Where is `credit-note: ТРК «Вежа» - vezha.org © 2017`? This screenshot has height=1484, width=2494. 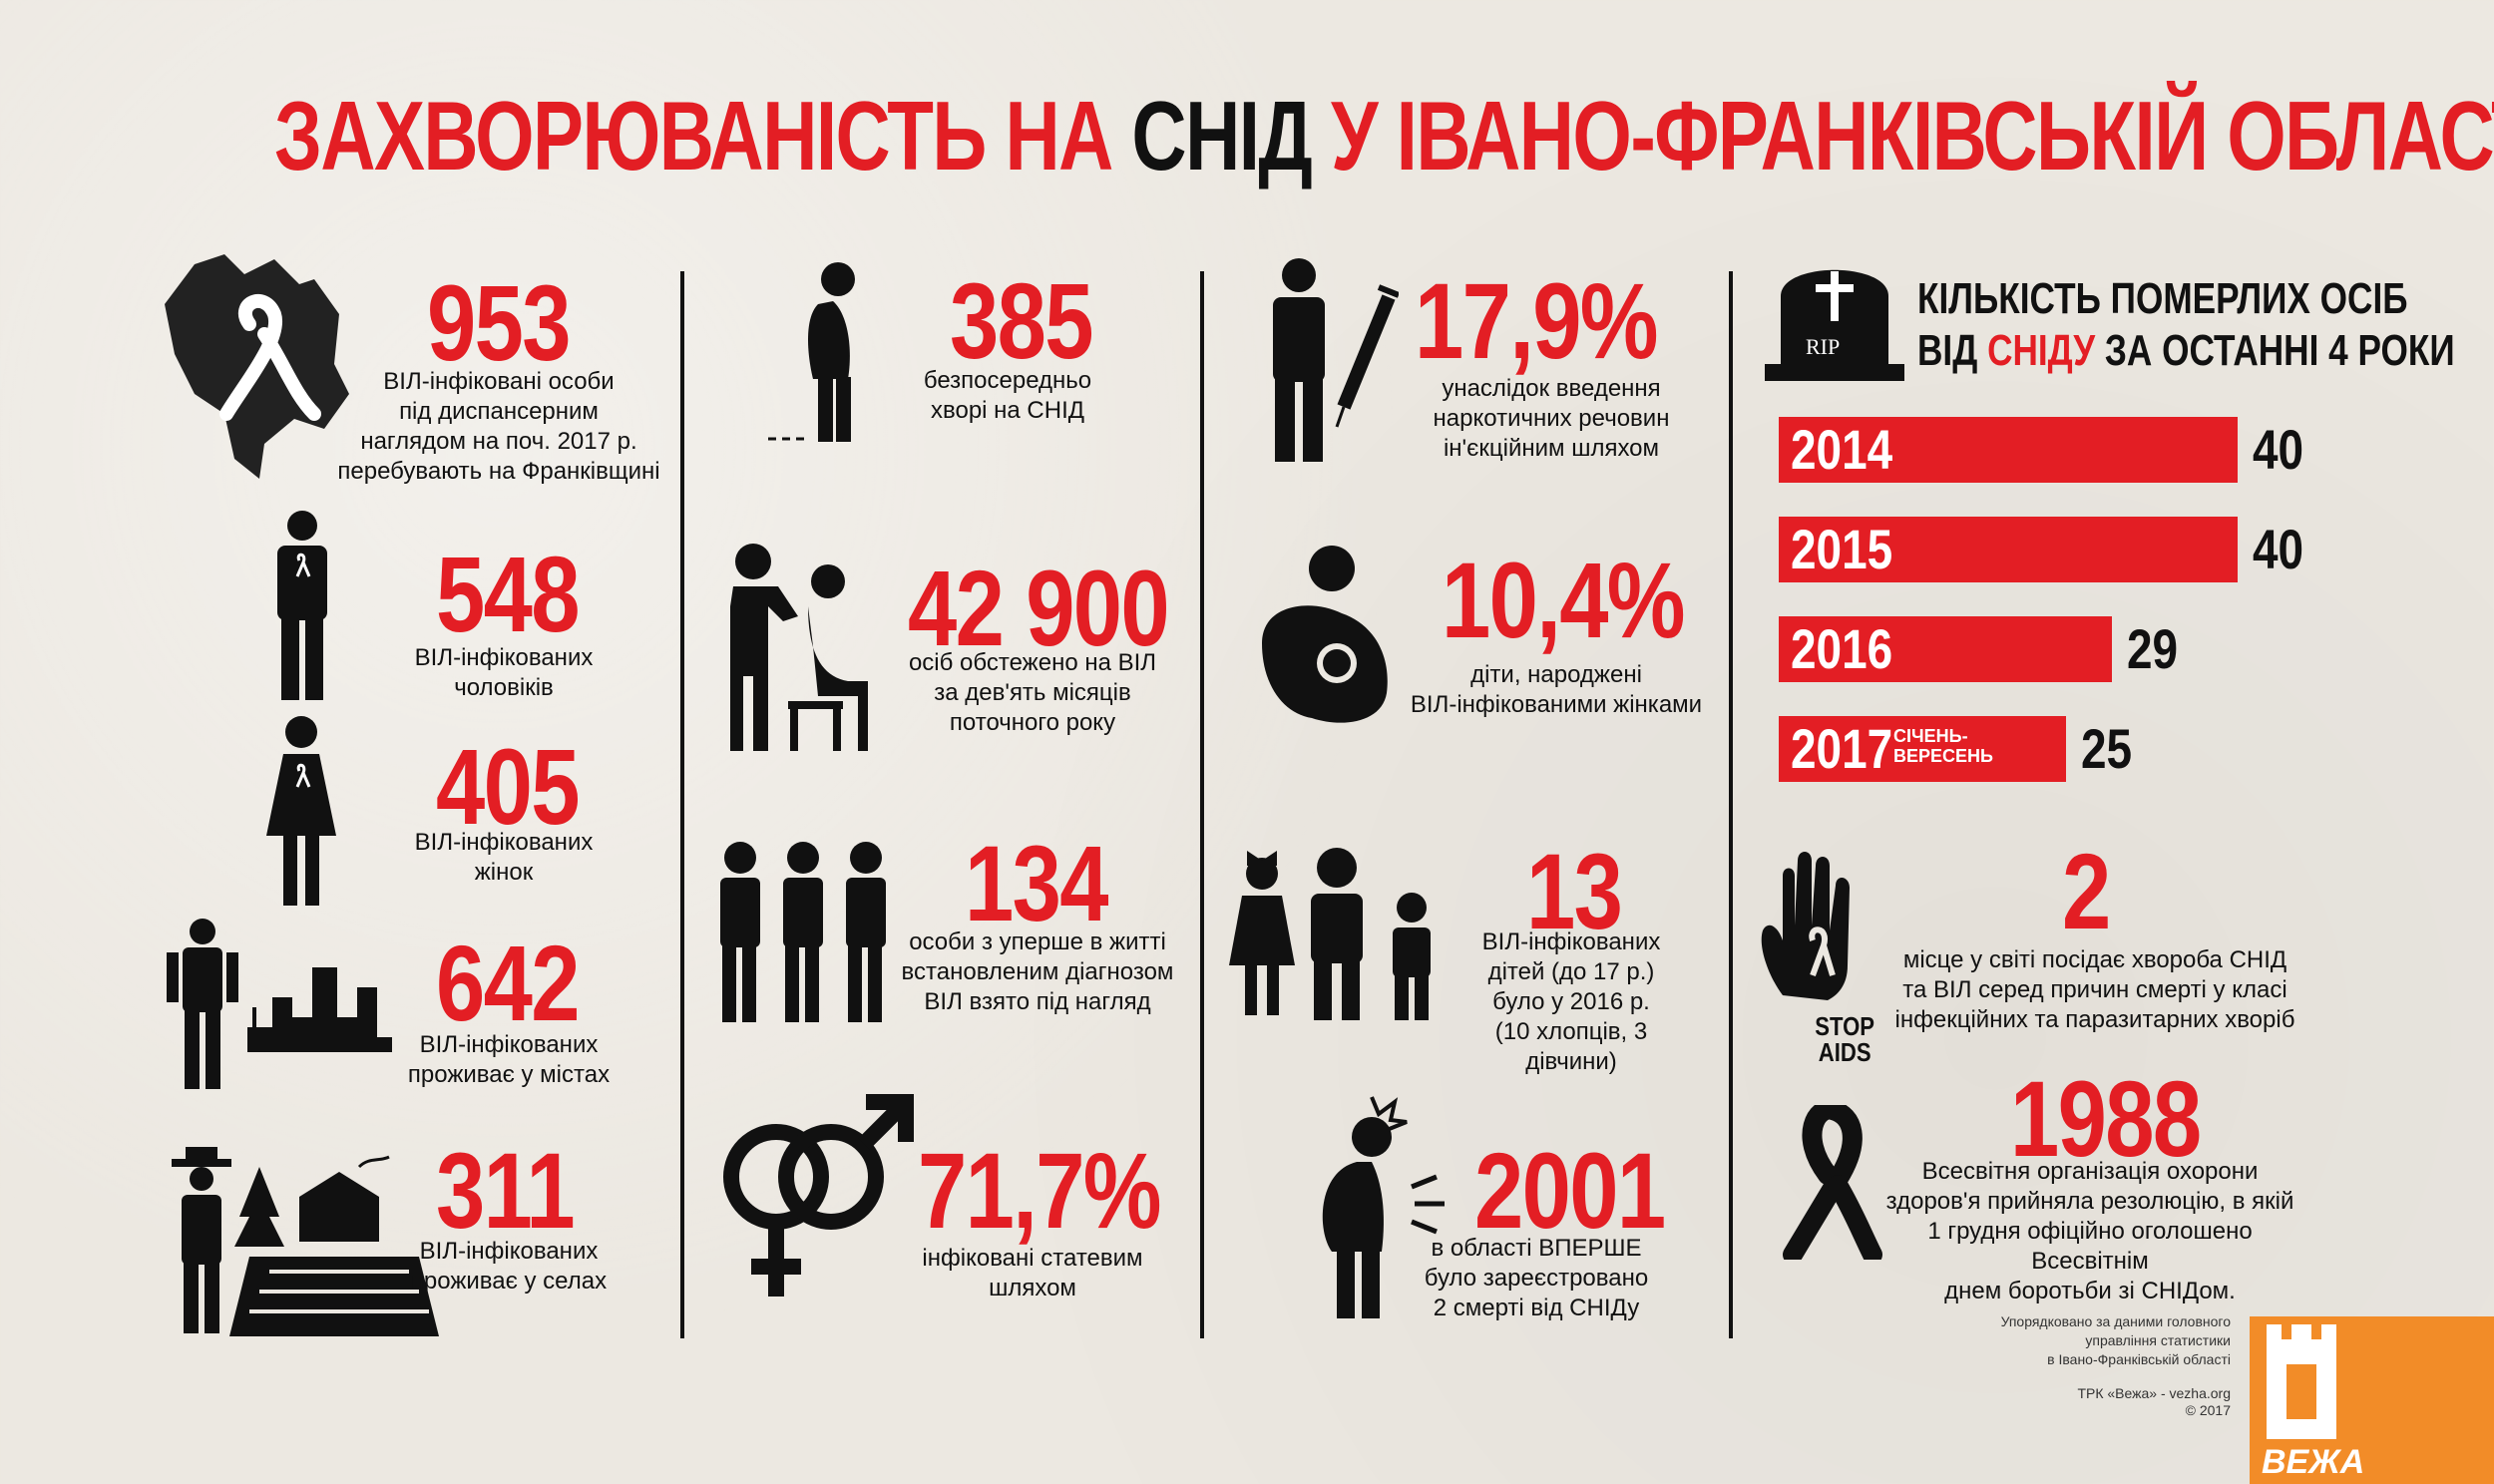 credit-note: ТРК «Вежа» - vezha.org © 2017 is located at coordinates (2154, 1401).